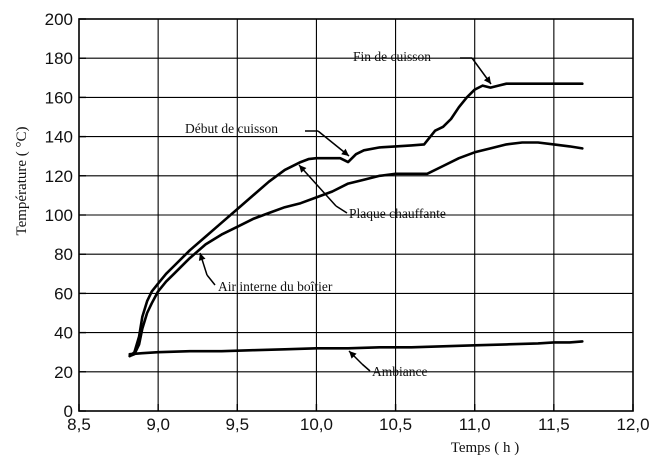 The image size is (656, 458). I want to click on annotation-debut-de-cuisson: Début de cuisson, so click(231, 128).